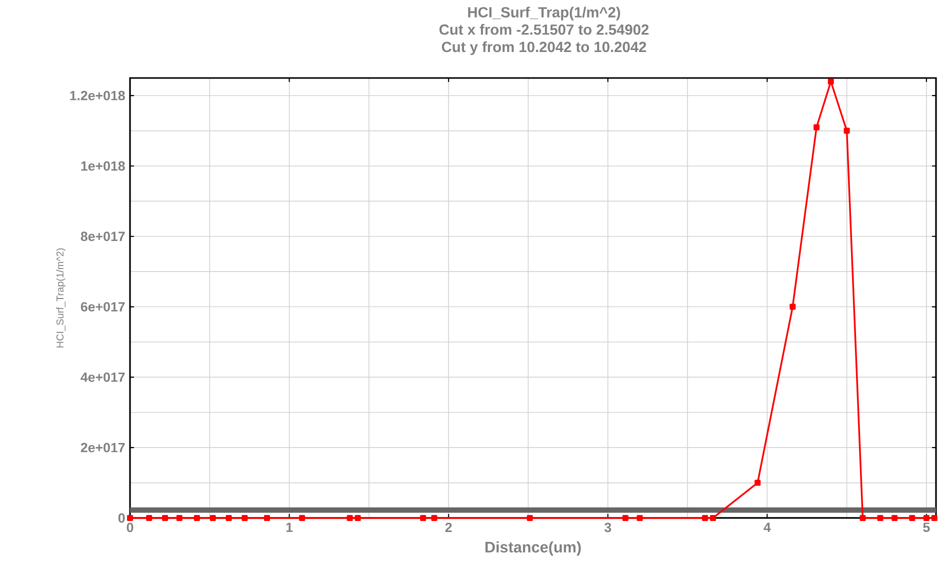 This screenshot has width=948, height=570. What do you see at coordinates (544, 13) in the screenshot?
I see `chart-title: HCI_Surf_Trap(1/m^2)` at bounding box center [544, 13].